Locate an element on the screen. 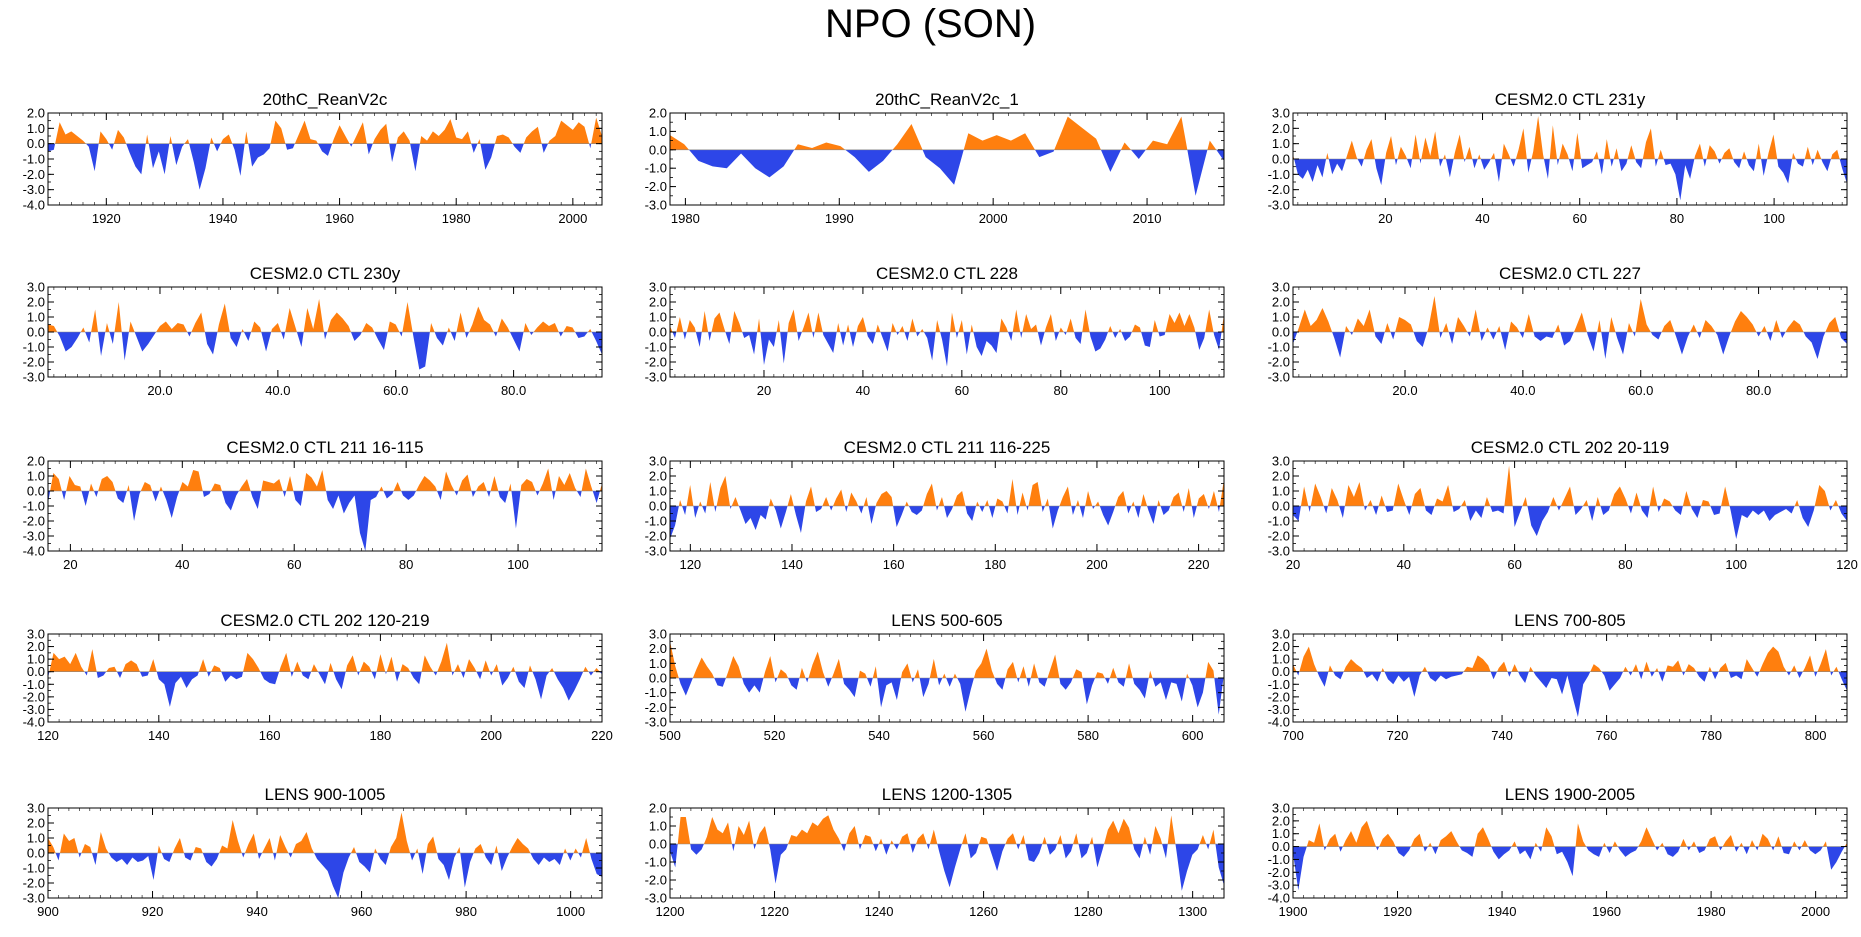 This screenshot has height=937, width=1861. x-tick-label: 720 is located at coordinates (1398, 735).